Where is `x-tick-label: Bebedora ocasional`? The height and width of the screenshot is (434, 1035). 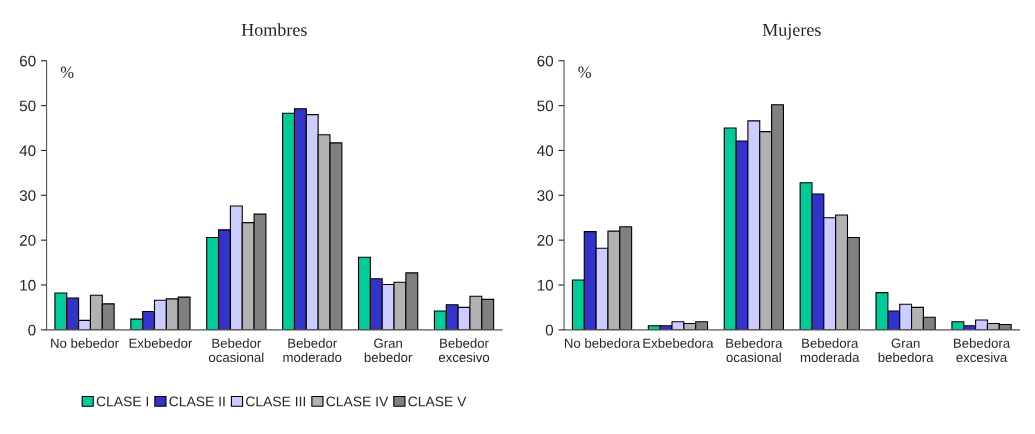 x-tick-label: Bebedora ocasional is located at coordinates (754, 350).